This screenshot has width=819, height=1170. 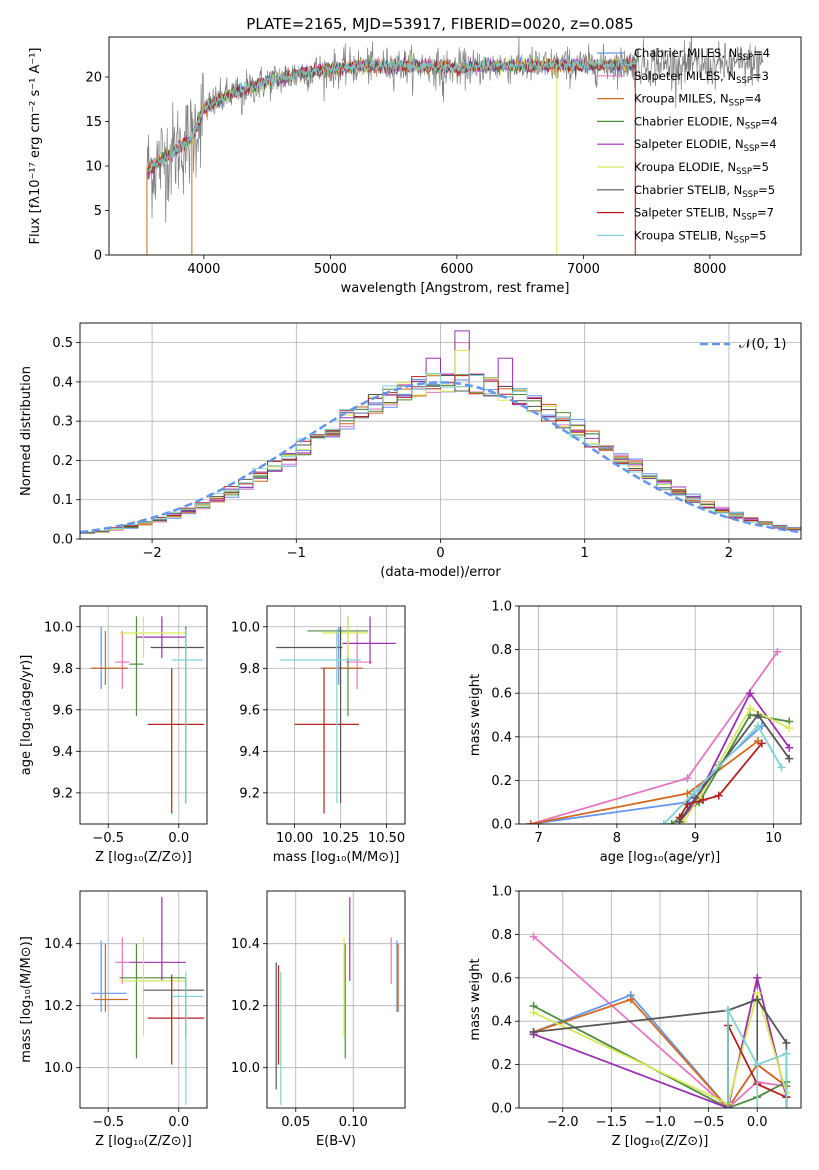 I want to click on tick-label-x: −2.0, so click(x=563, y=1122).